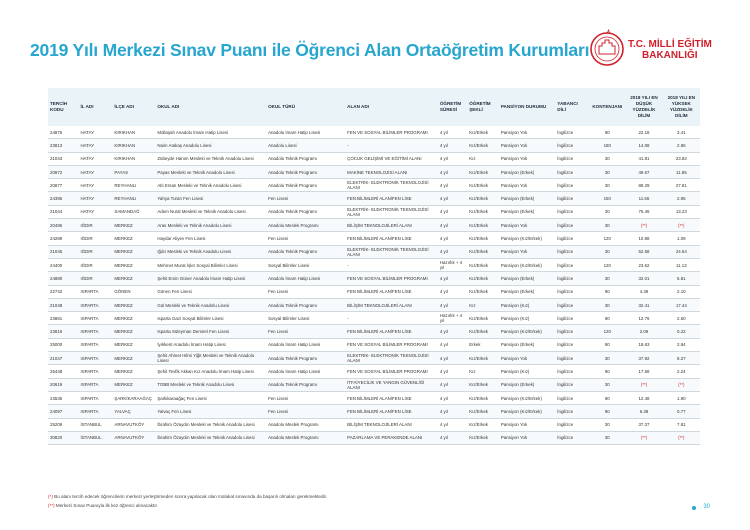 The image size is (750, 530). I want to click on table-cell: ARNAVUTKÖY, so click(134, 438).